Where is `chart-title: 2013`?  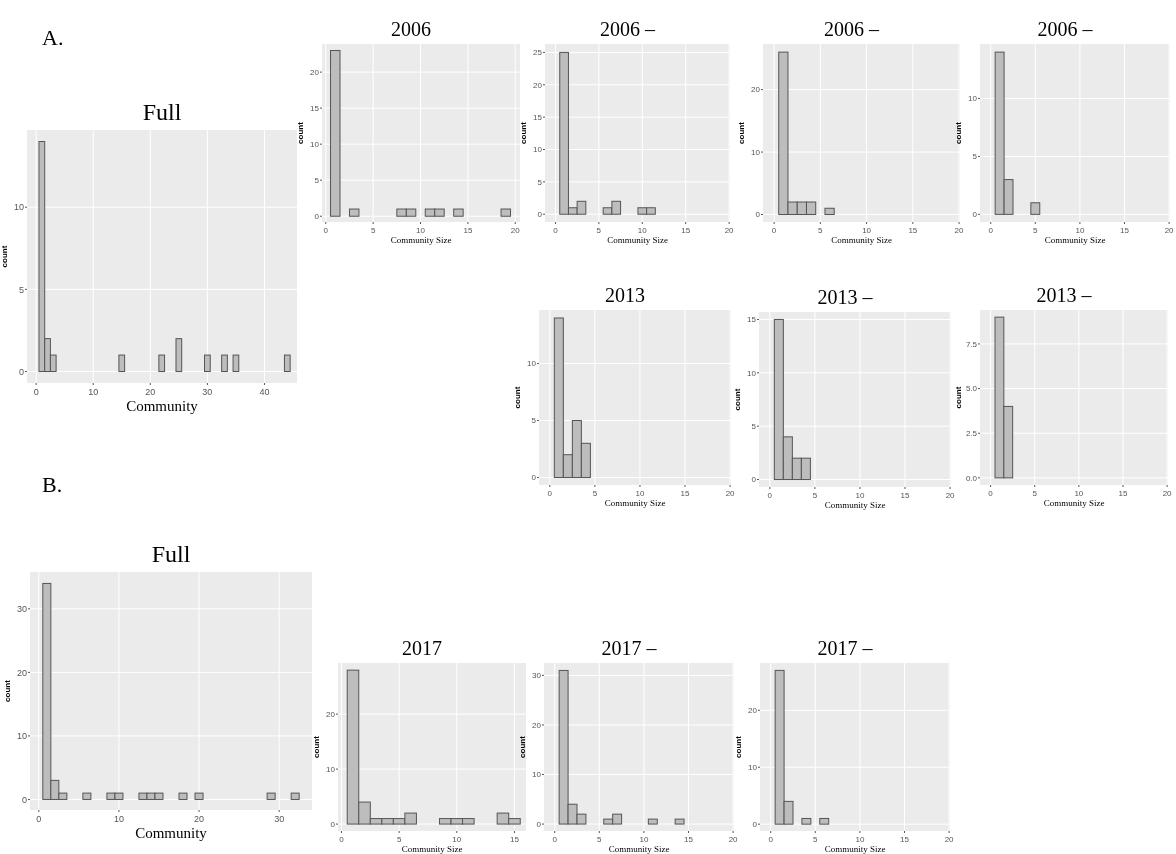
chart-title: 2013 is located at coordinates (625, 295).